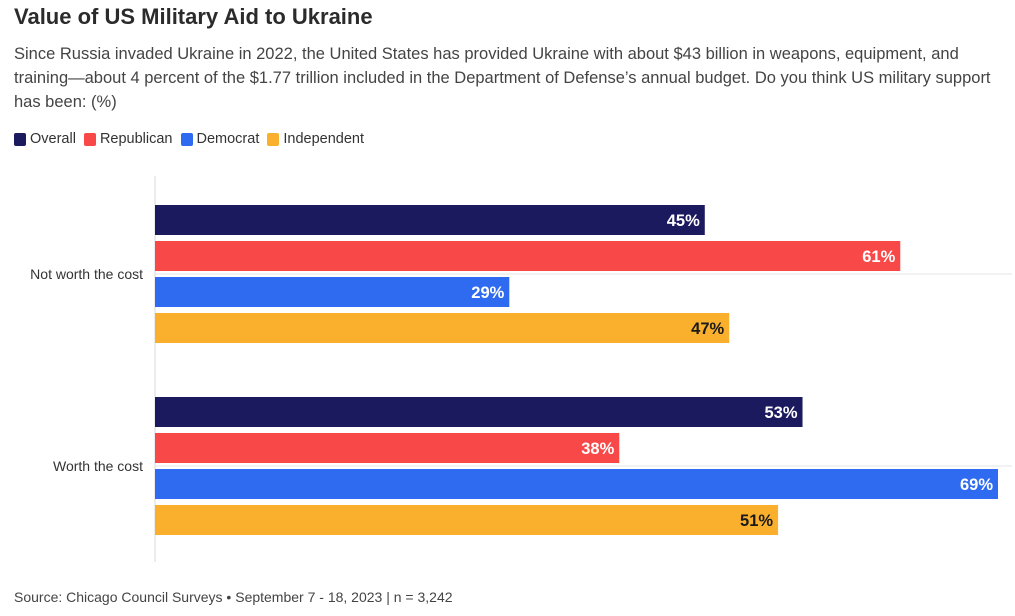  Describe the element at coordinates (976, 485) in the screenshot. I see `data-label-democrat: 69%` at that location.